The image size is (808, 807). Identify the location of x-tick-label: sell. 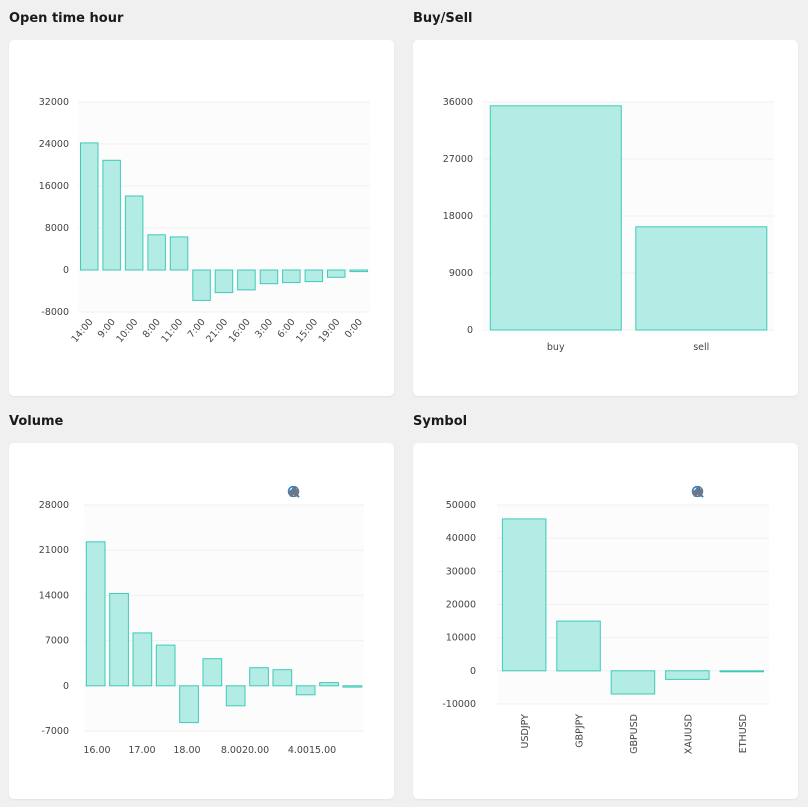
(701, 347).